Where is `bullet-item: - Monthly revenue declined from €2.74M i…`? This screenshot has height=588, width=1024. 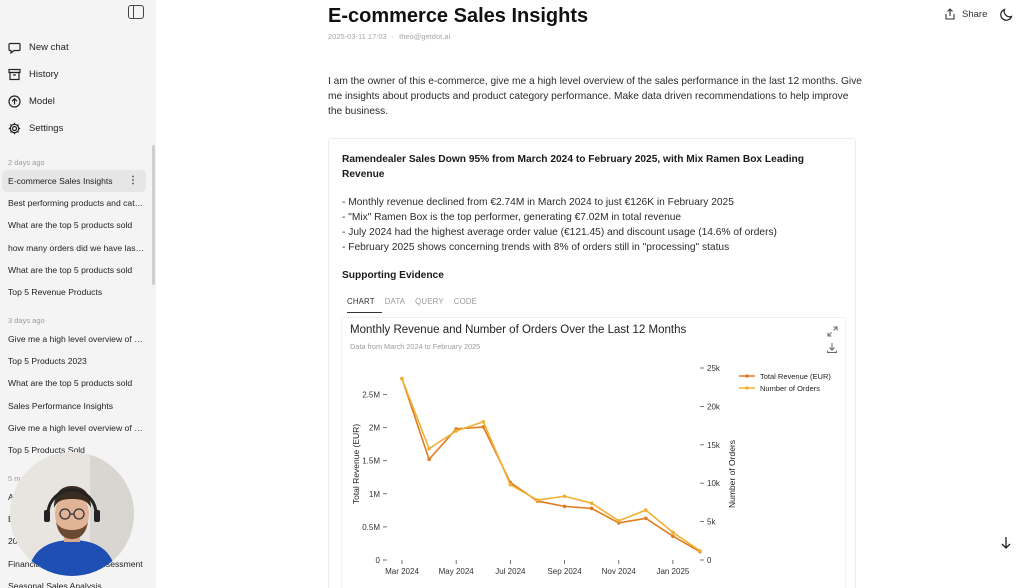
bullet-item: - Monthly revenue declined from €2.74M i… is located at coordinates (538, 202).